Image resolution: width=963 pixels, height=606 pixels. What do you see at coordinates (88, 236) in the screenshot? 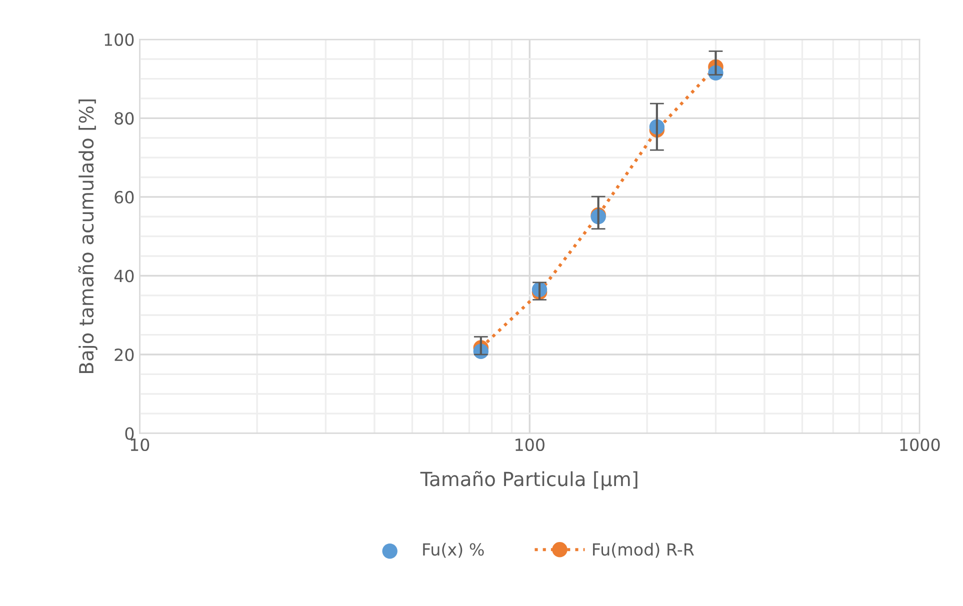
I see `y-axis-title: Bajo tamaño acumulado [%]` at bounding box center [88, 236].